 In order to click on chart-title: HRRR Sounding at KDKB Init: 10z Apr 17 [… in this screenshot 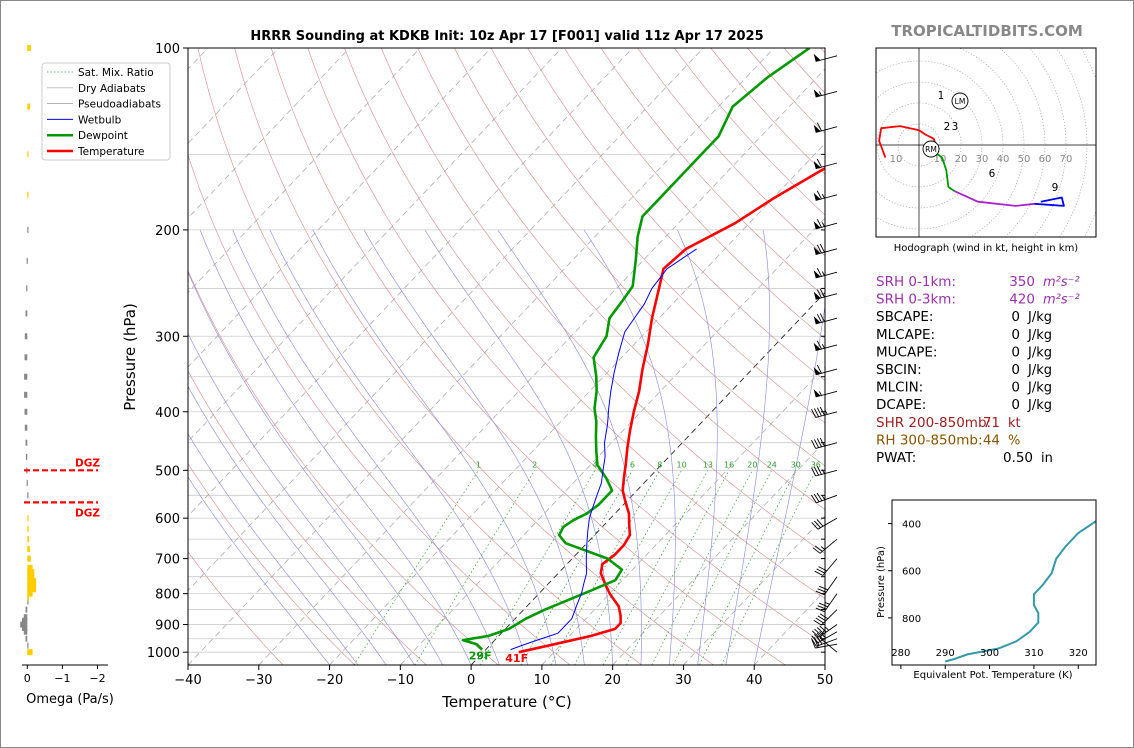, I will do `click(506, 36)`.